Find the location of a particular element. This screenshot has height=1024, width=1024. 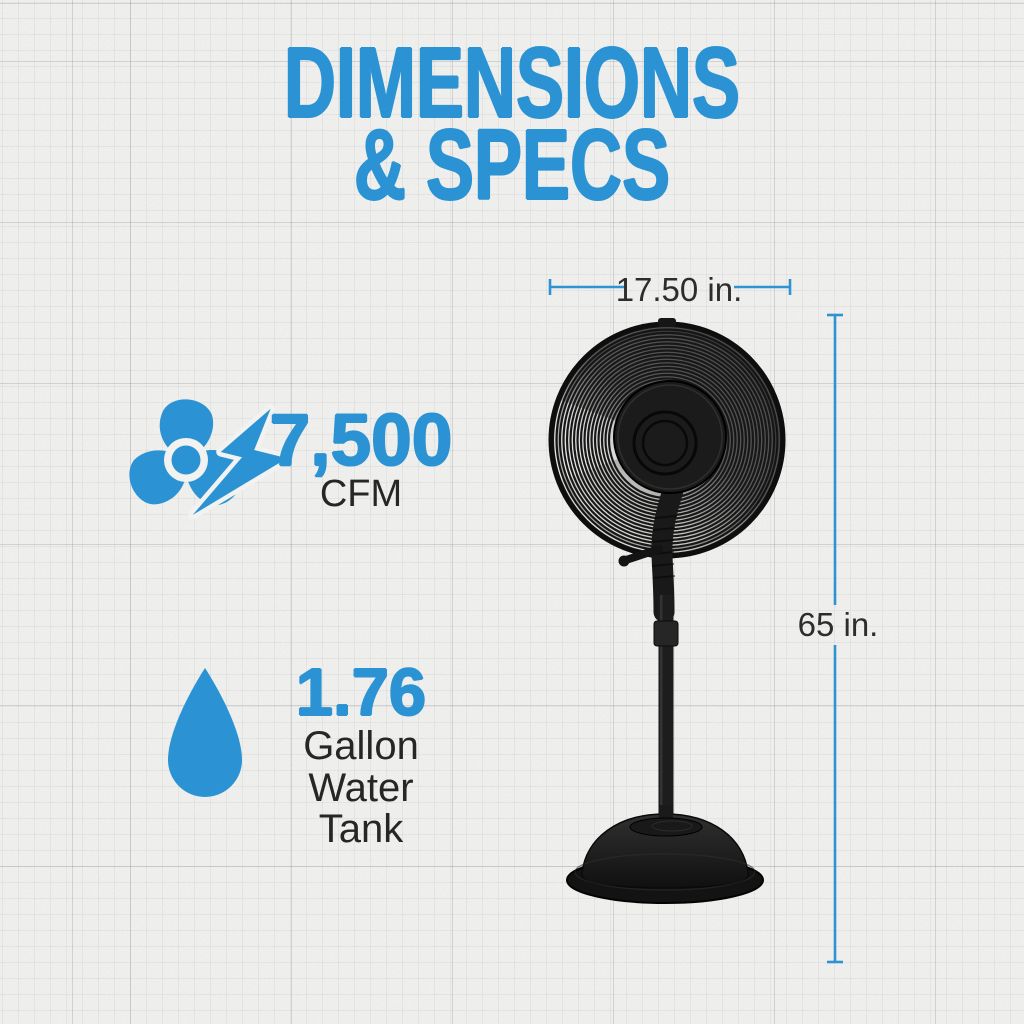

fan-head-top-clip is located at coordinates (667, 322).